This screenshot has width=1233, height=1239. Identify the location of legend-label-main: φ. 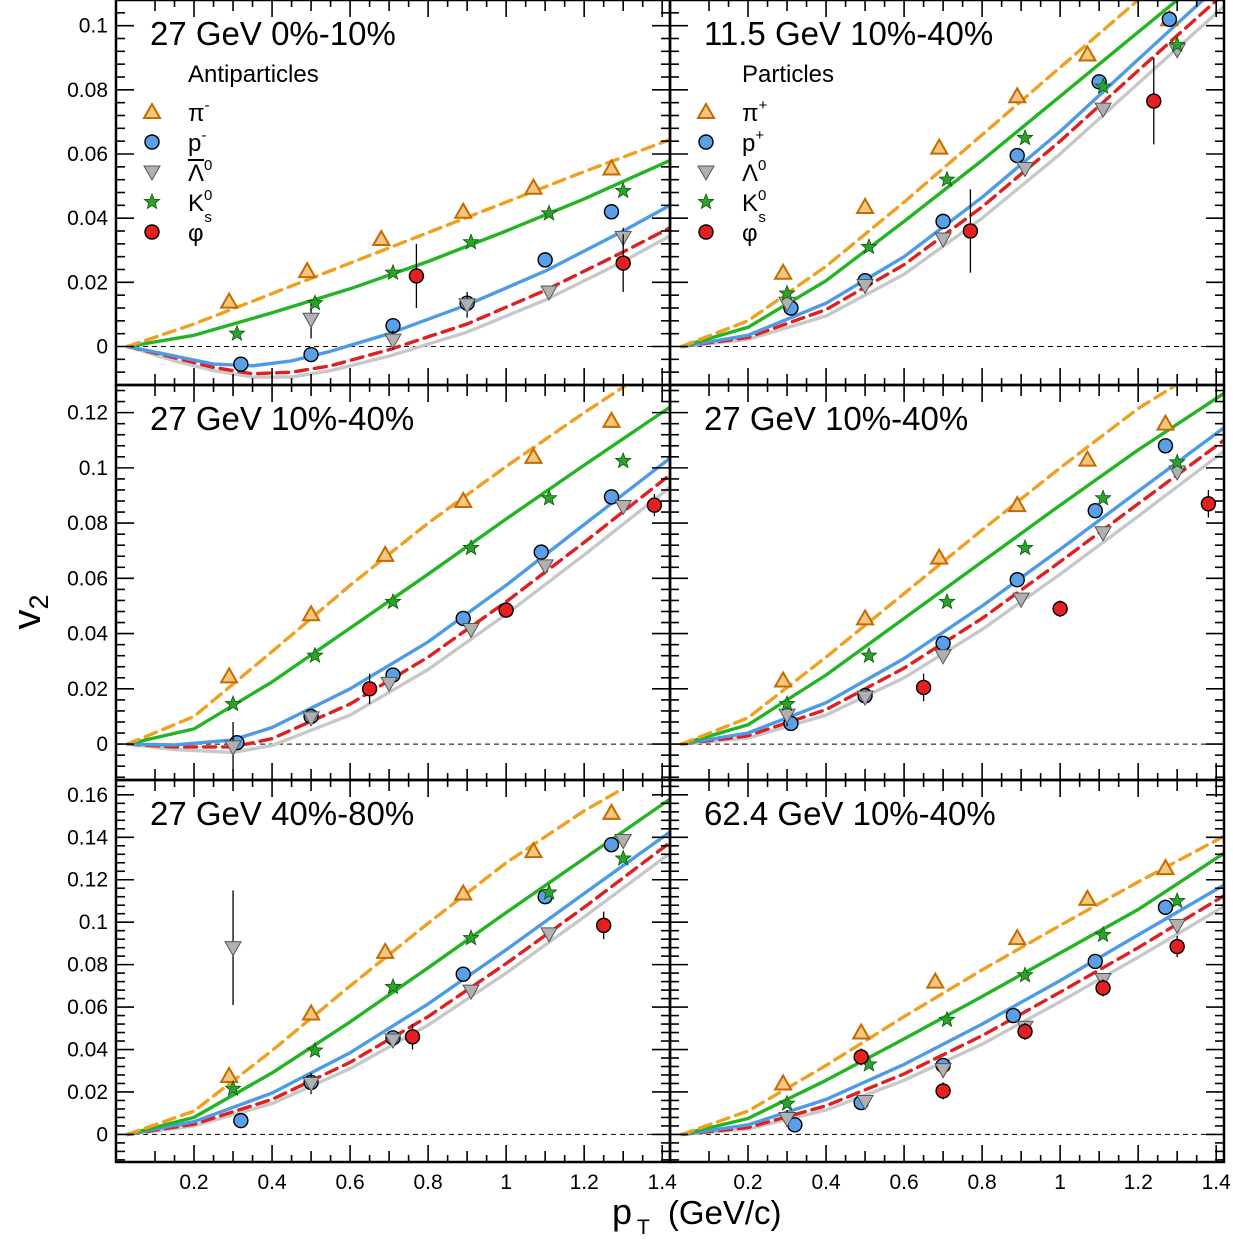
(196, 233).